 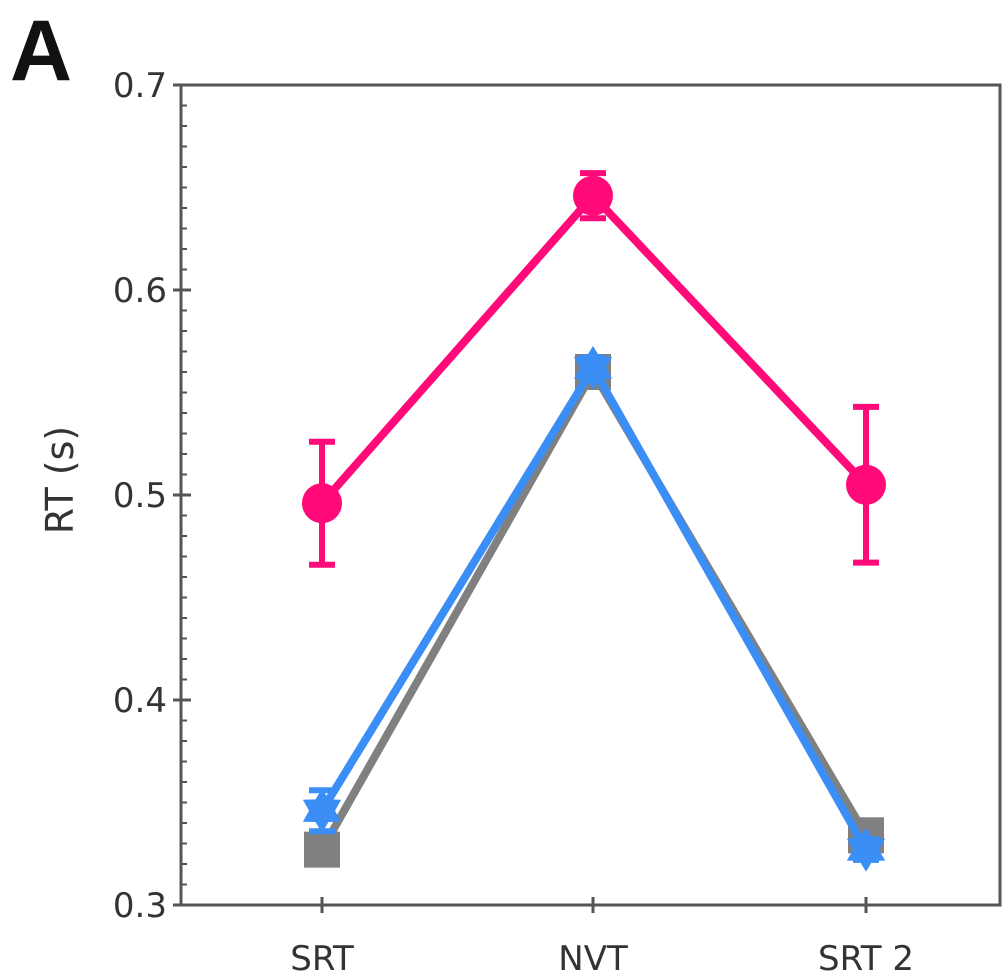 I want to click on x-axis-ticks: SRT NVT SRT 2, so click(x=602, y=936).